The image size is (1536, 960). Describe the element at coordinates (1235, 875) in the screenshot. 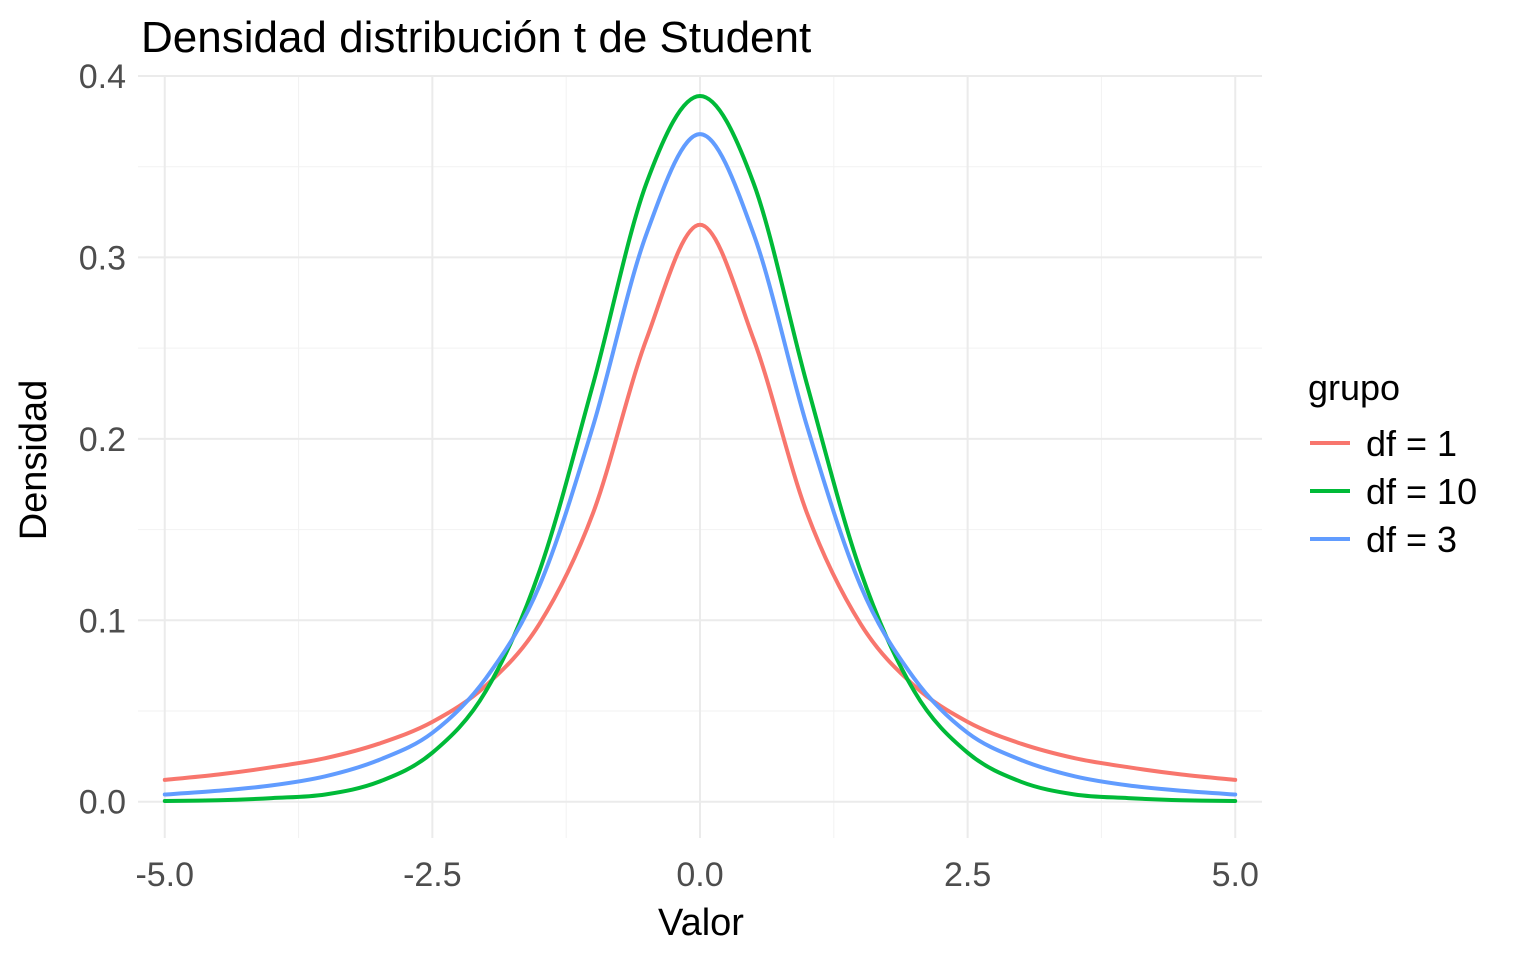

I see `x-tick-label: 5.0` at that location.